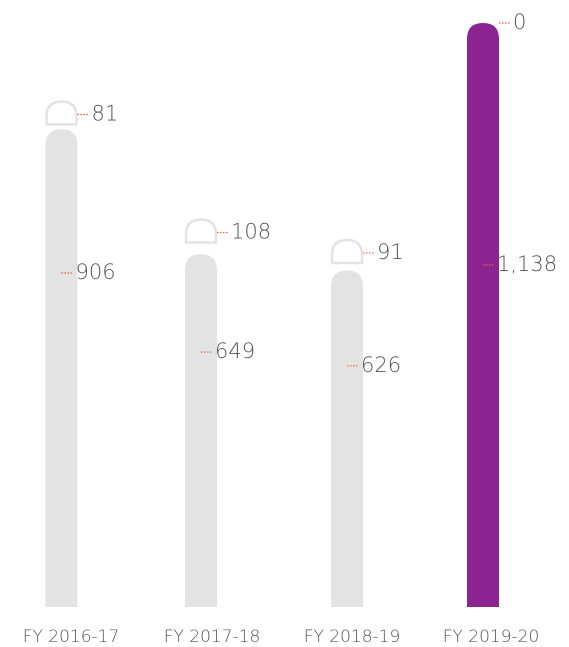 This screenshot has width=569, height=647. What do you see at coordinates (519, 22) in the screenshot?
I see `value-label-top-4: 0` at bounding box center [519, 22].